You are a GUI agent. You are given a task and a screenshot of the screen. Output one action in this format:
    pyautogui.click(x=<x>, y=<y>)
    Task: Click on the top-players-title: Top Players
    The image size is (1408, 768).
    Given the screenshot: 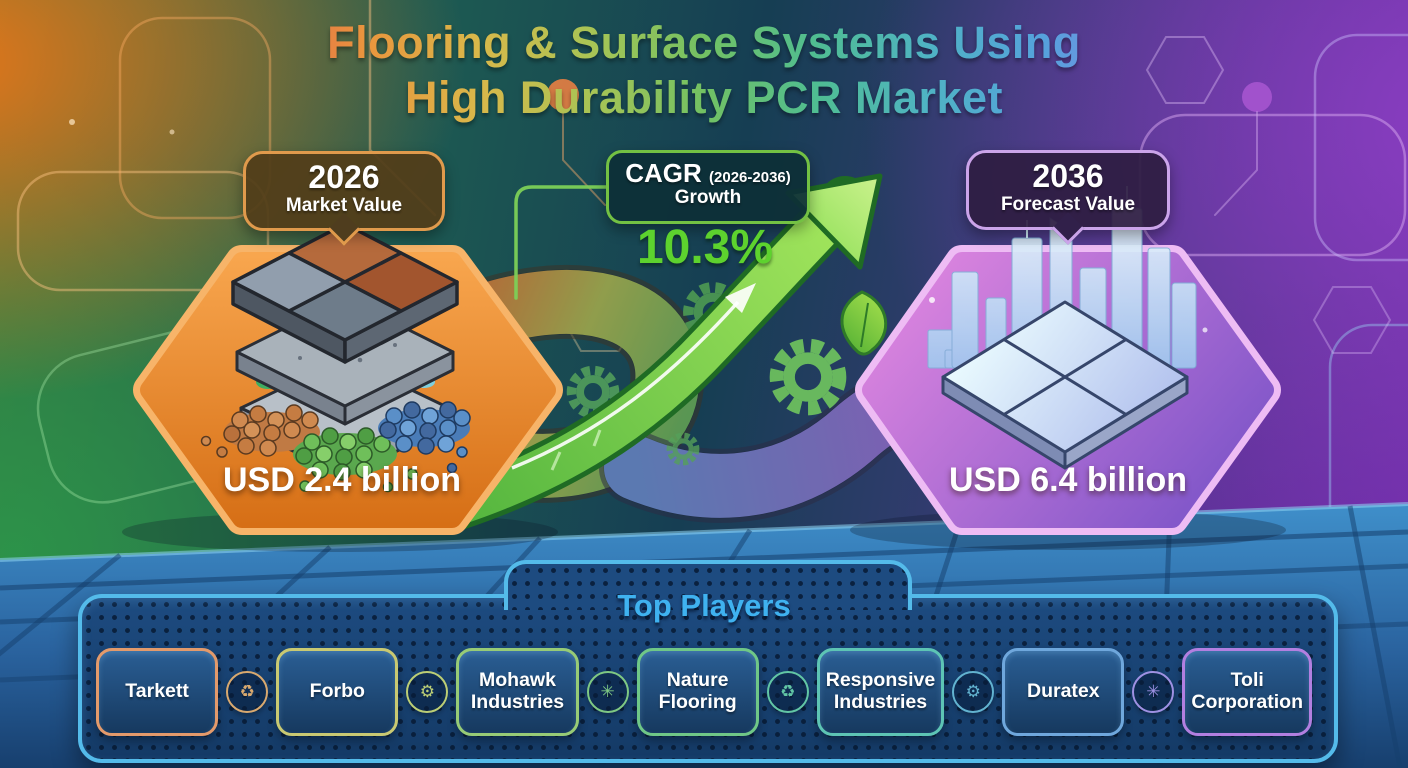 What is the action you would take?
    pyautogui.click(x=704, y=605)
    